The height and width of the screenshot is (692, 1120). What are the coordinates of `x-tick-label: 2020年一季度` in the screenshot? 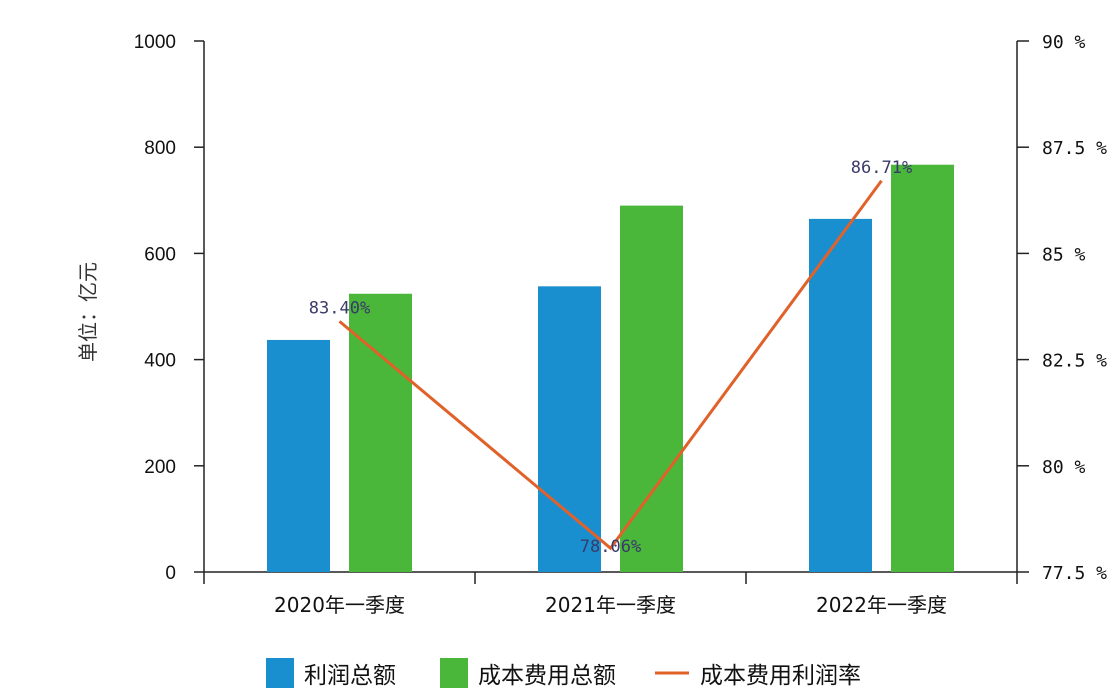 It's located at (339, 605).